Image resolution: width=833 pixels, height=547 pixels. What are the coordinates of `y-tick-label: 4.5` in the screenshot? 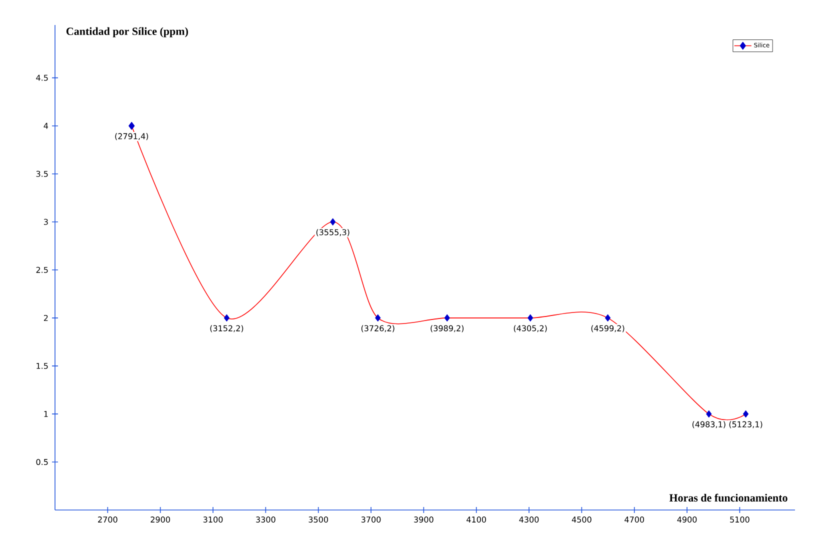 It's located at (42, 77).